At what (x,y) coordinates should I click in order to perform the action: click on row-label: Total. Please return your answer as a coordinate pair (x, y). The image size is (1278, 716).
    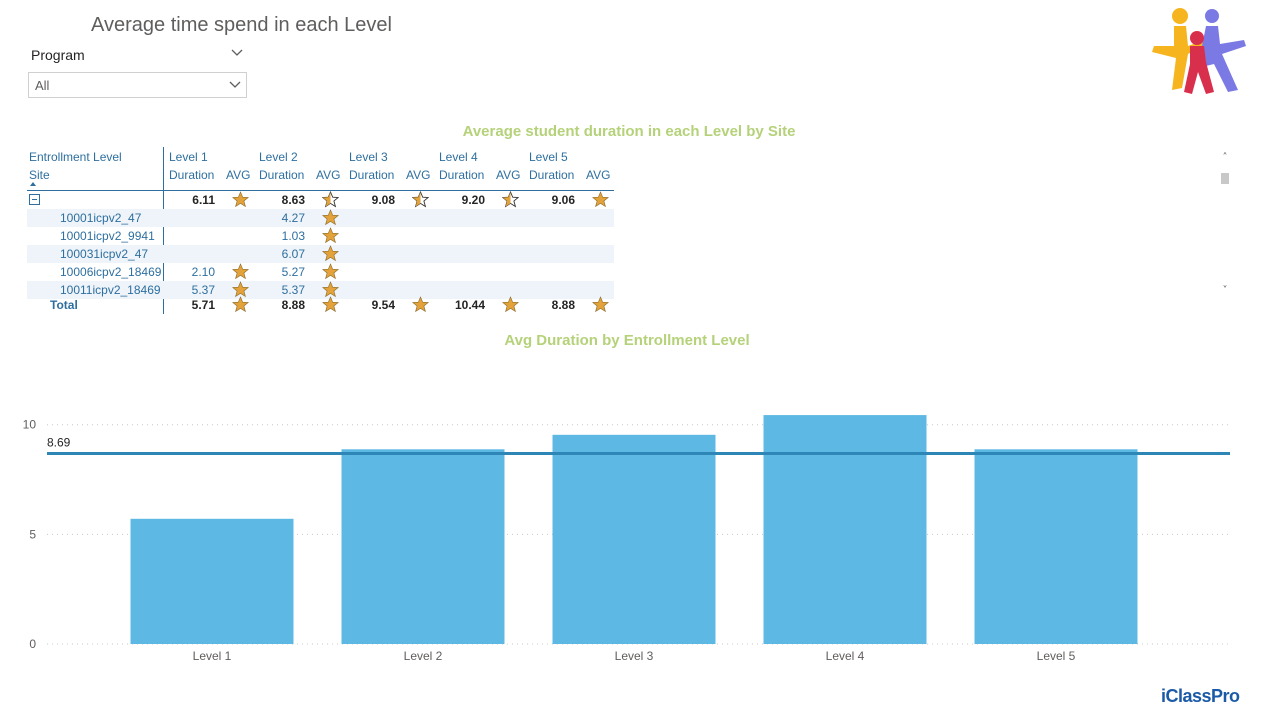
    Looking at the image, I should click on (64, 305).